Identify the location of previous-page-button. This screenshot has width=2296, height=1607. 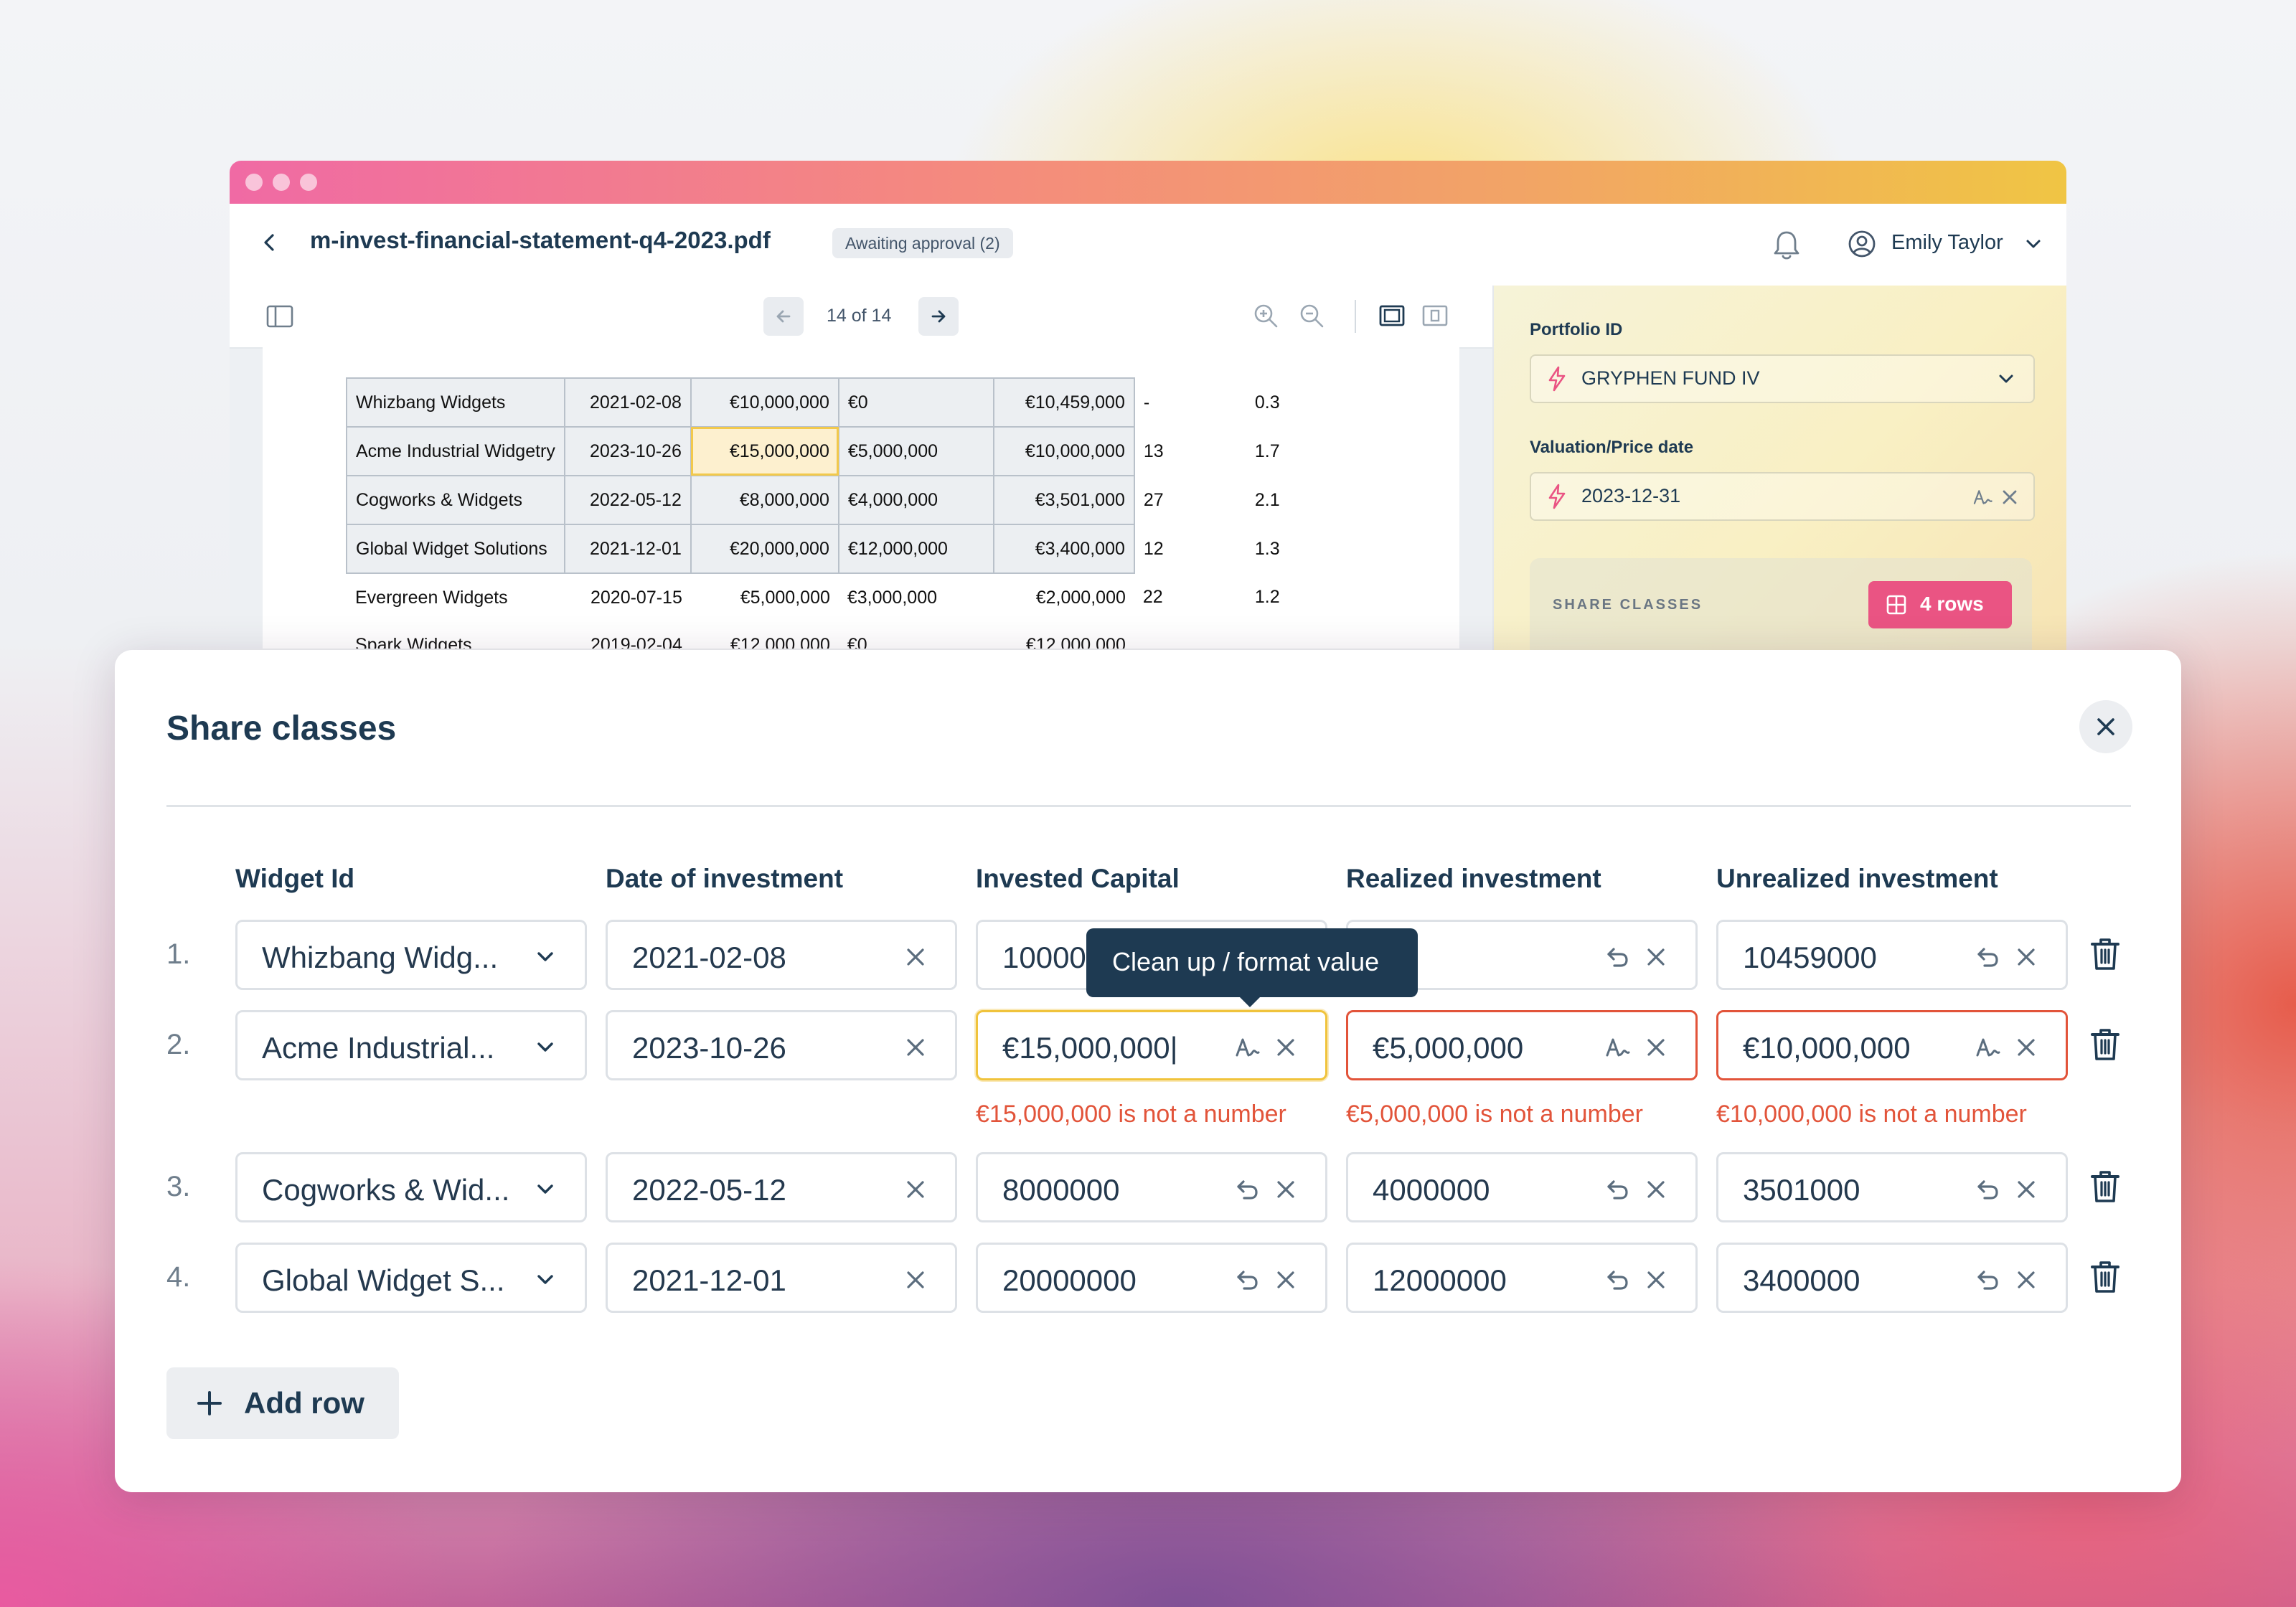
(784, 316).